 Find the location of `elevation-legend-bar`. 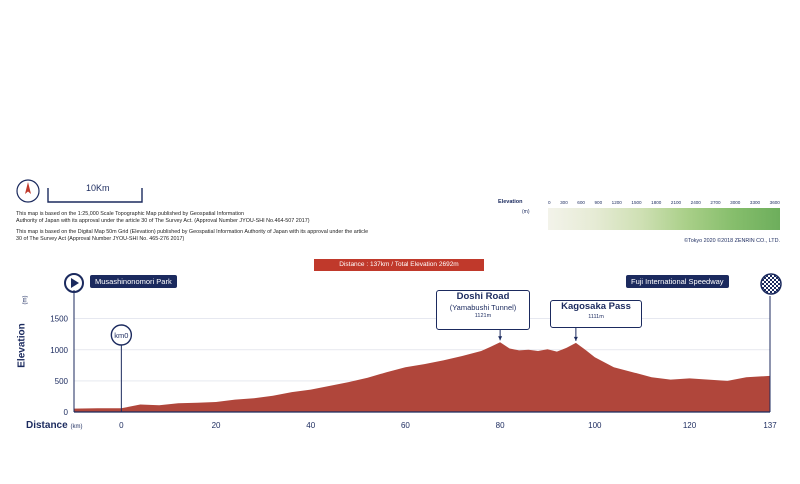

elevation-legend-bar is located at coordinates (664, 219).